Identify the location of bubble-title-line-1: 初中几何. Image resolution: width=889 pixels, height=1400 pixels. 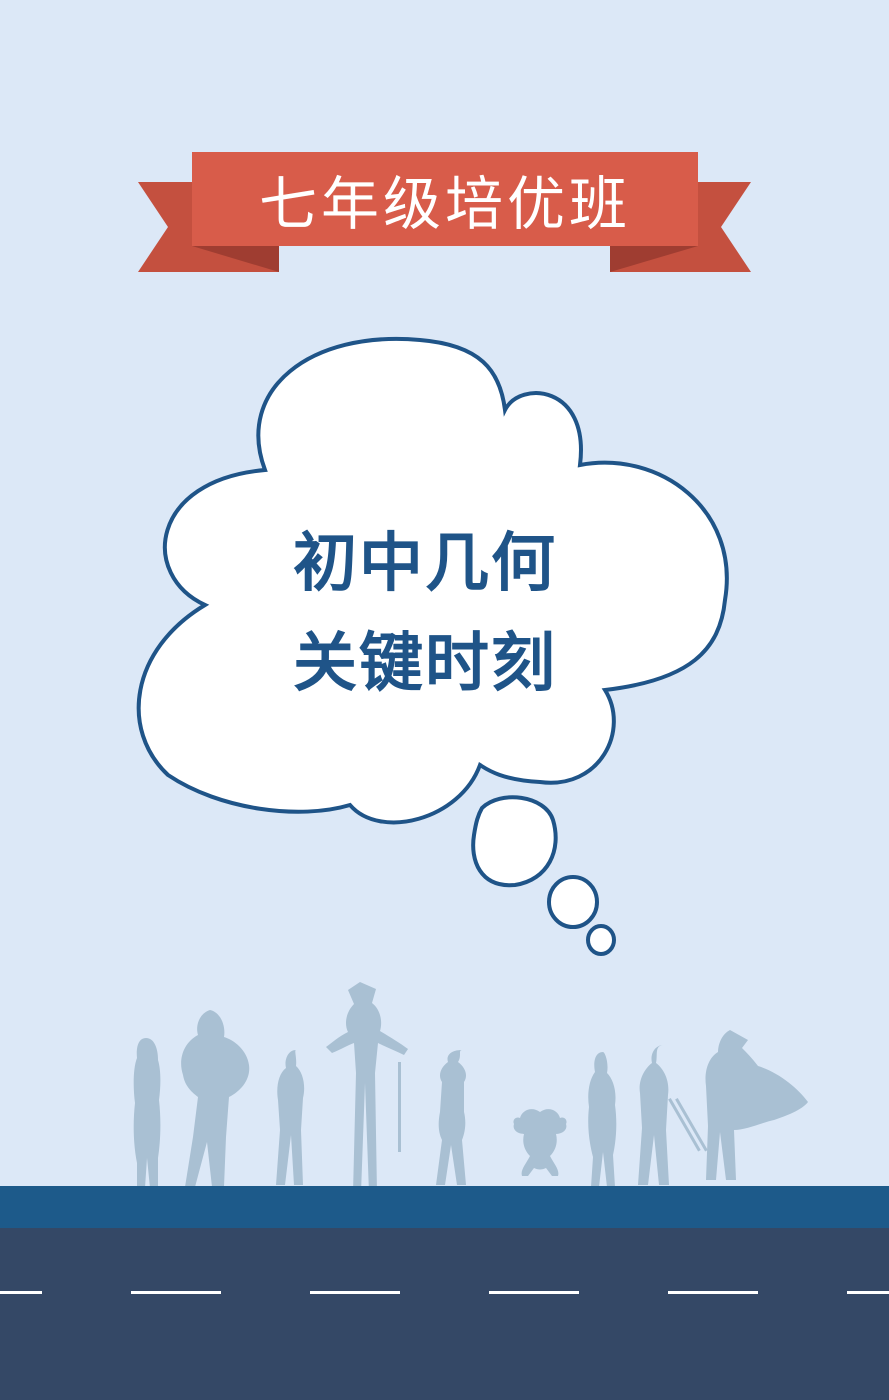
(425, 564).